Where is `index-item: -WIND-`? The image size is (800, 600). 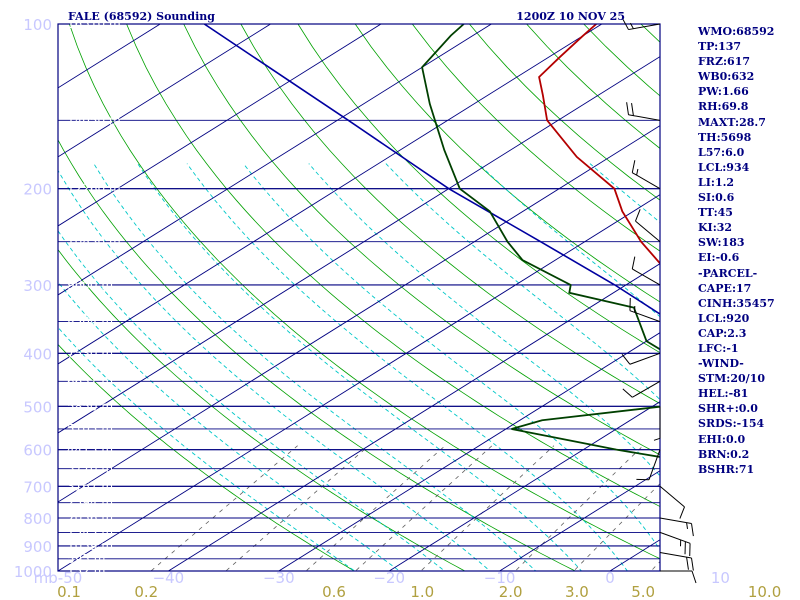 index-item: -WIND- is located at coordinates (721, 364).